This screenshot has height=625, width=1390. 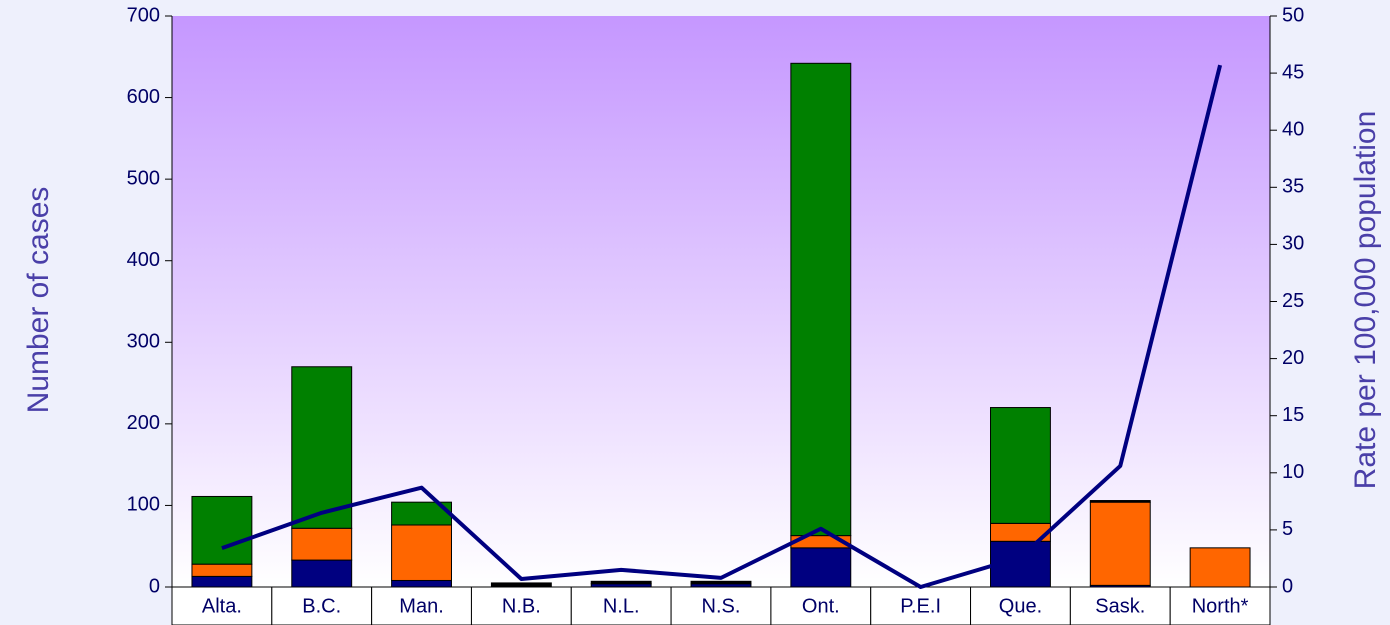 I want to click on x-tick-label: Sask., so click(x=1120, y=606).